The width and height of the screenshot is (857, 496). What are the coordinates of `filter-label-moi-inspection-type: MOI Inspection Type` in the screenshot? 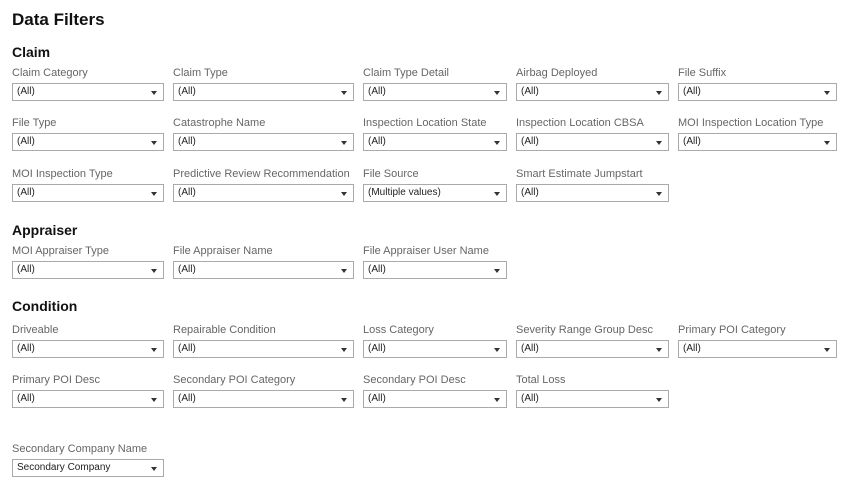 It's located at (62, 174).